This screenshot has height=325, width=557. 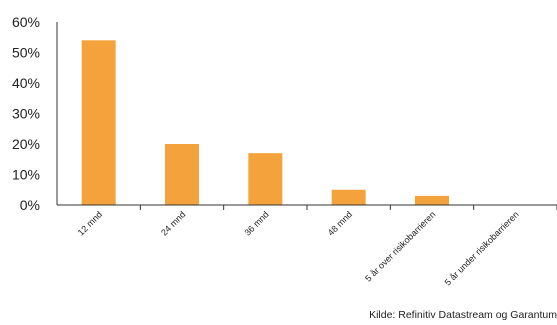 What do you see at coordinates (30, 205) in the screenshot?
I see `y-tick-label: 0%` at bounding box center [30, 205].